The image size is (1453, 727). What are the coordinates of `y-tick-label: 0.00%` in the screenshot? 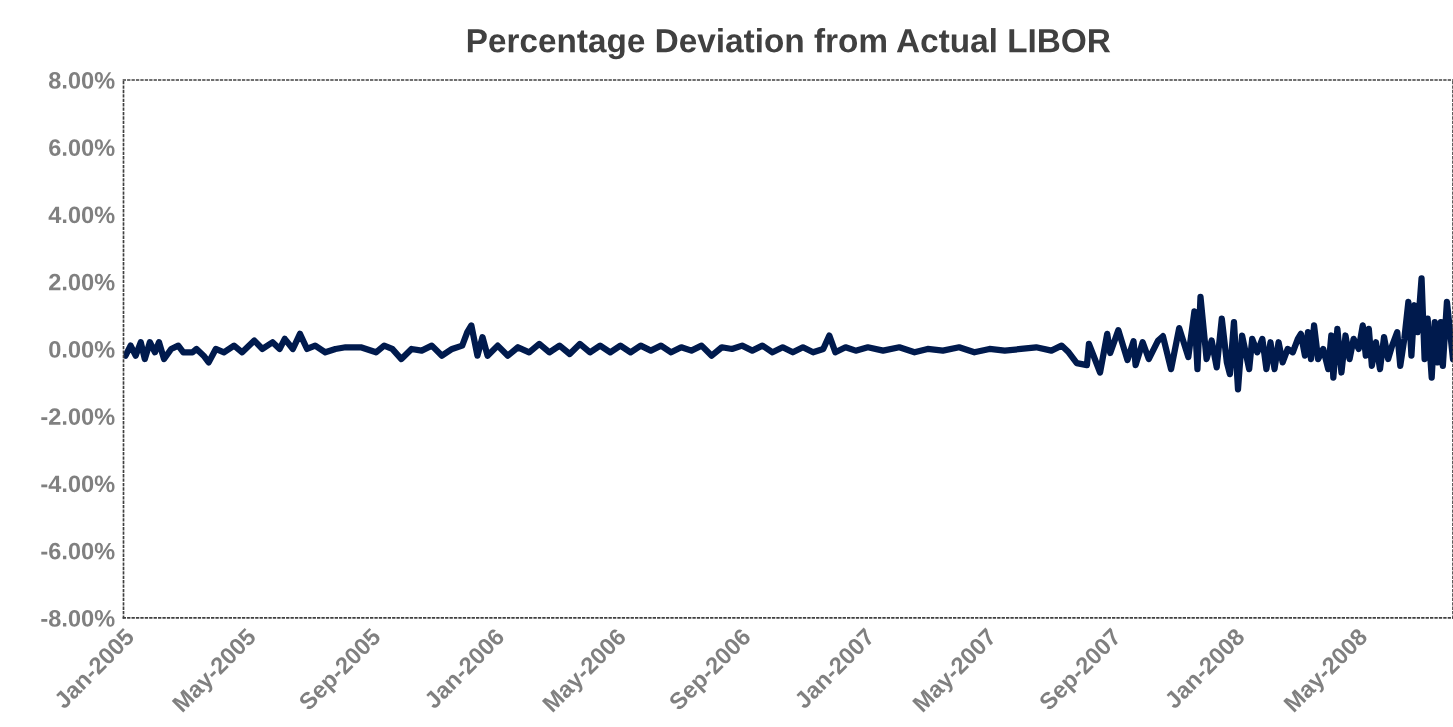 It's located at (82, 349).